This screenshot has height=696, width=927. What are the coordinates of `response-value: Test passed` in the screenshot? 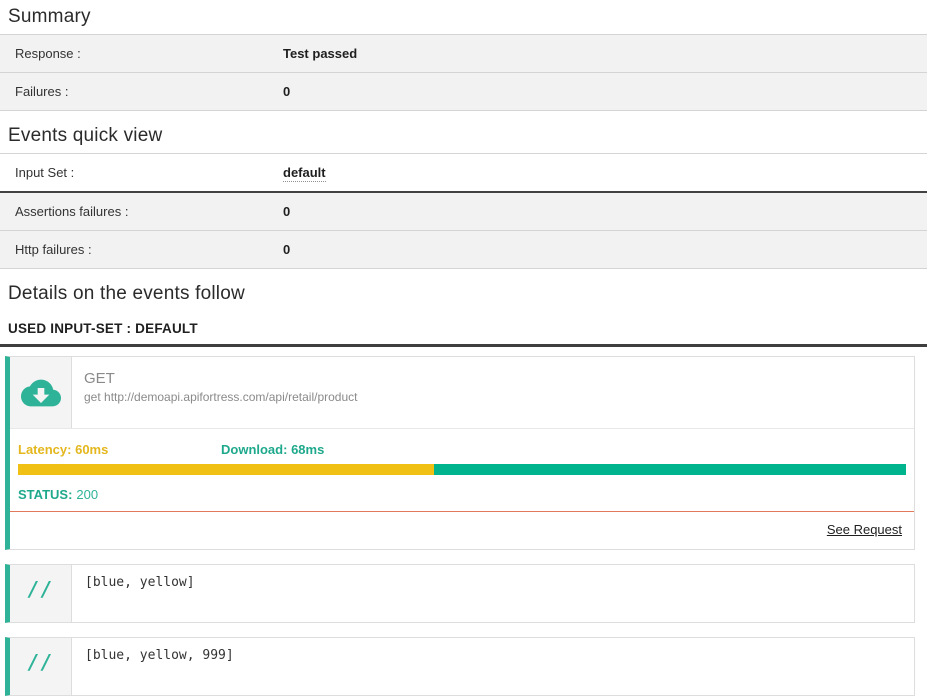 It's located at (320, 53).